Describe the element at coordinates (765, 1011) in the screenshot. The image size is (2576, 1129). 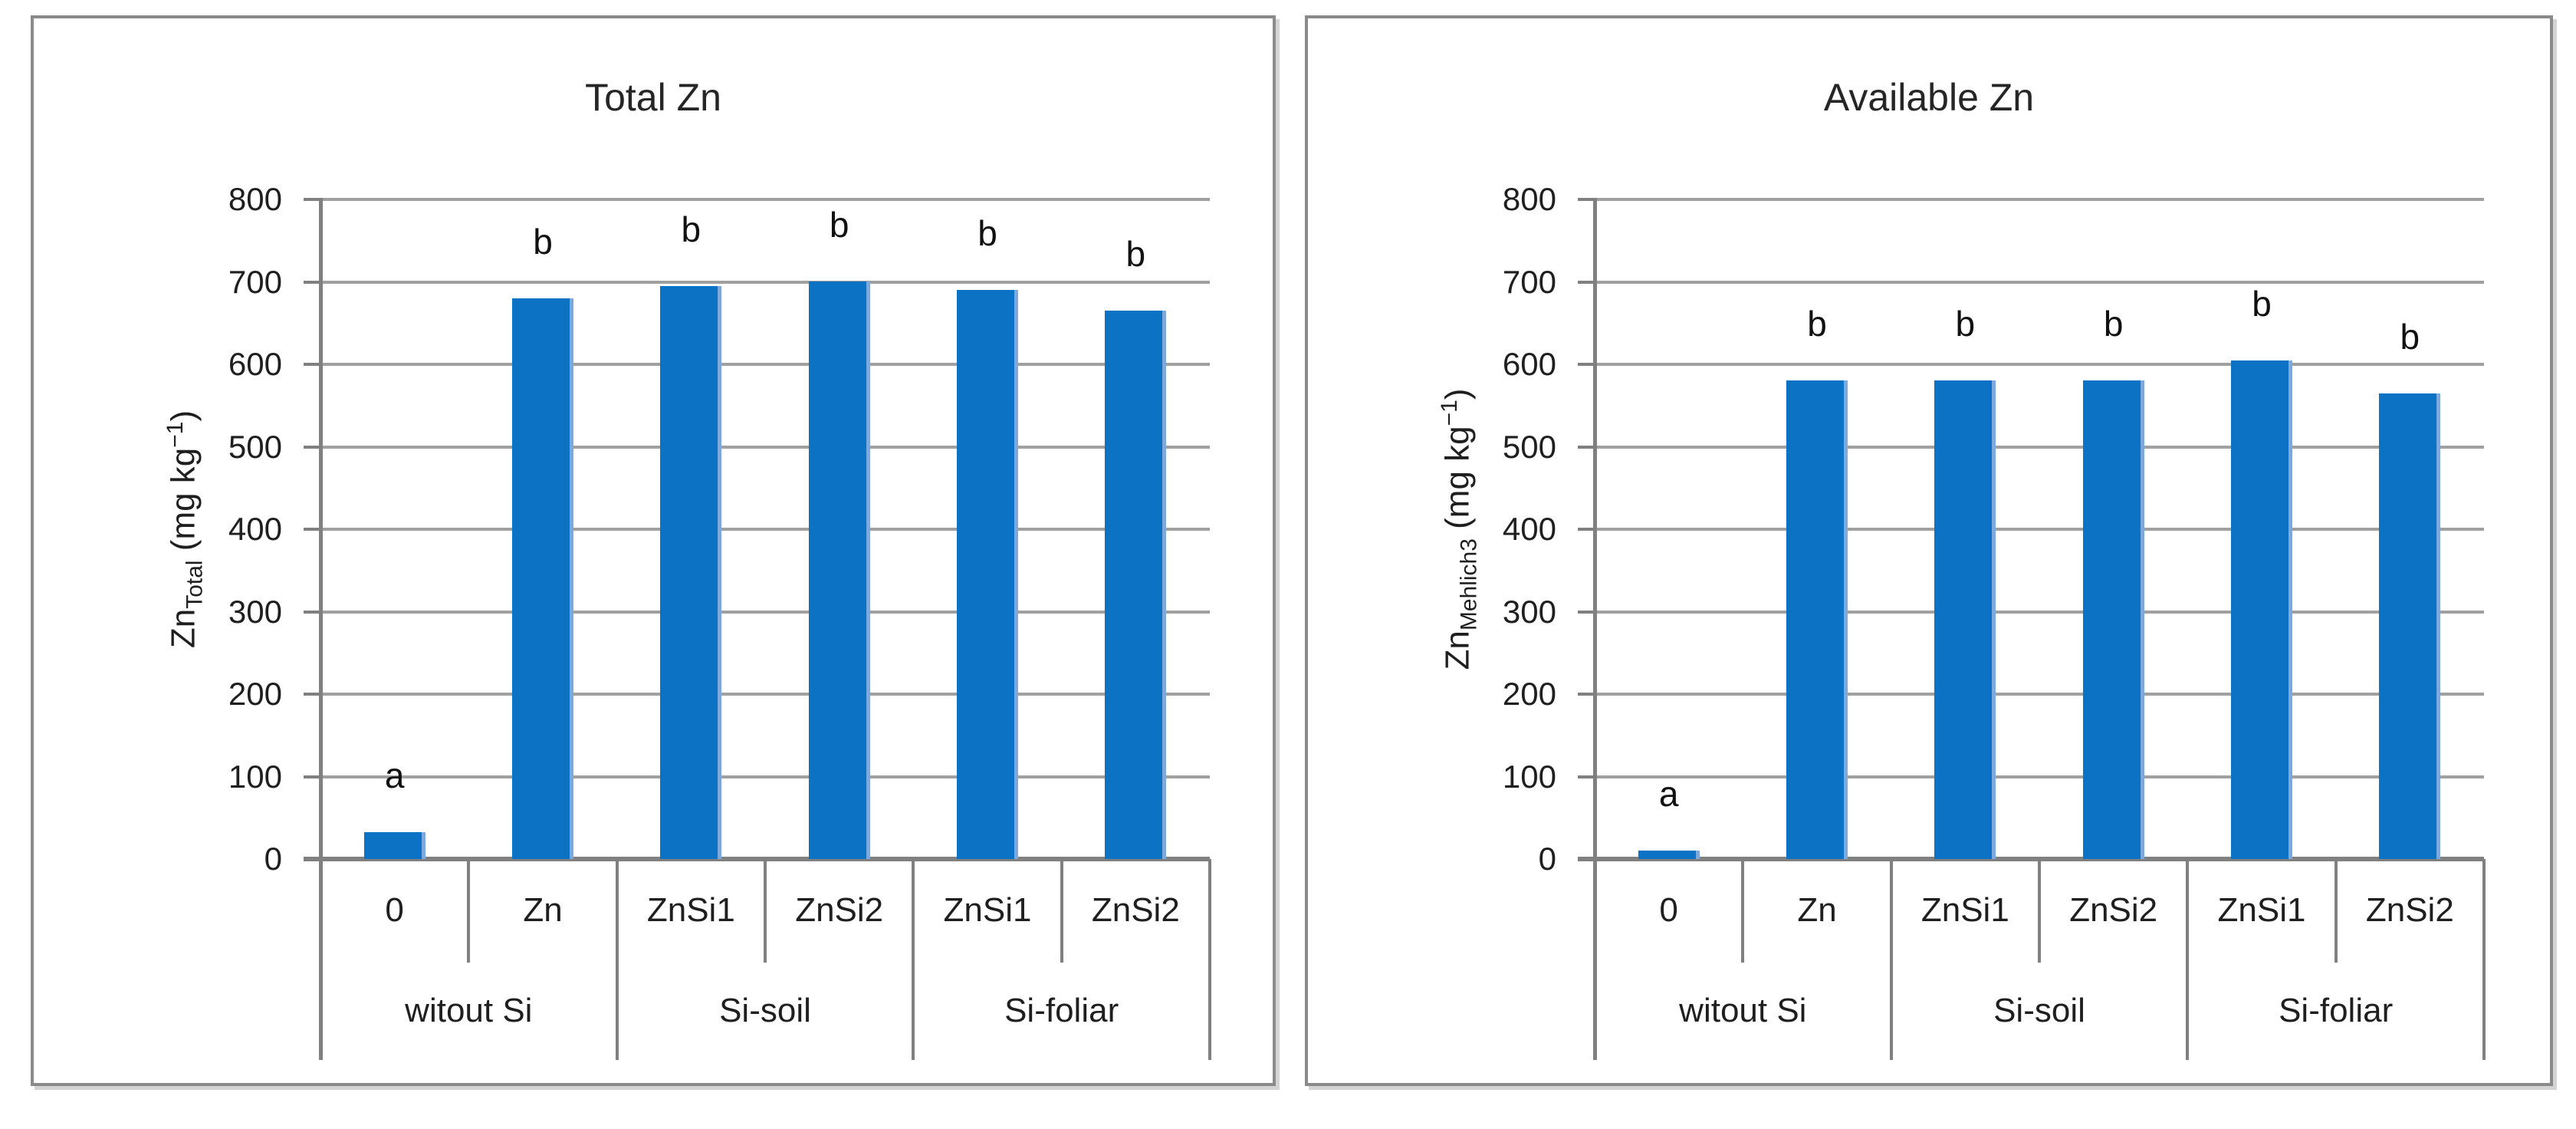
I see `group-label-2: Si-soil` at that location.